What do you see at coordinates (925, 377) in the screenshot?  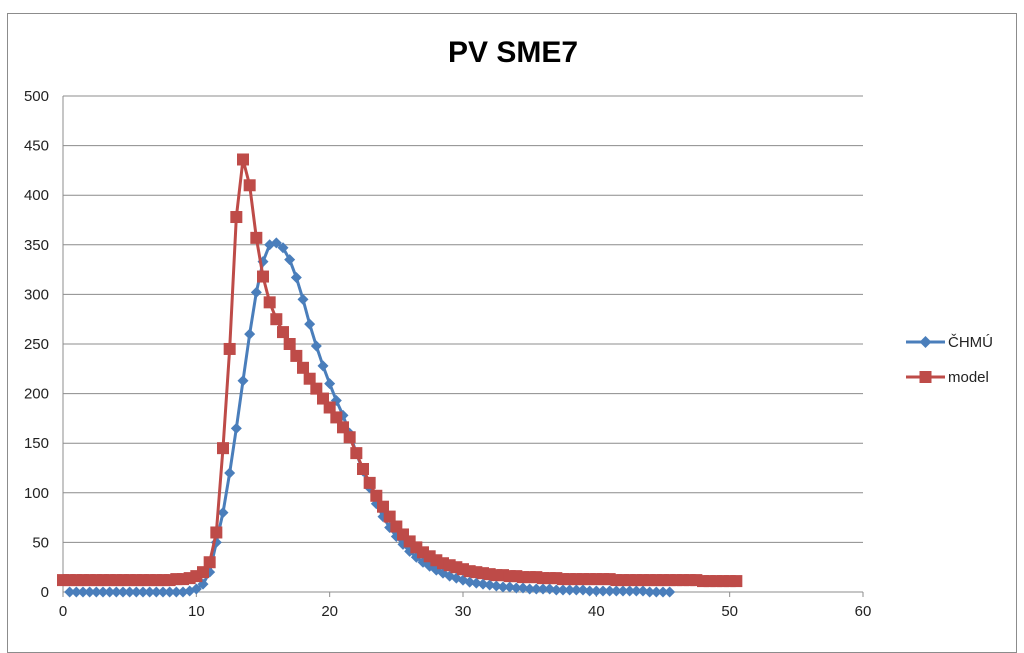 I see `legend-marker-model` at bounding box center [925, 377].